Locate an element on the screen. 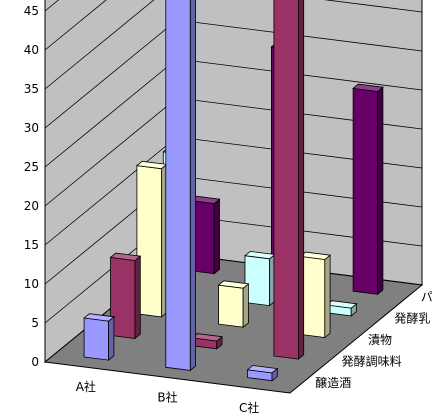 The image size is (432, 420). series-label: 発酵乳 is located at coordinates (412, 318).